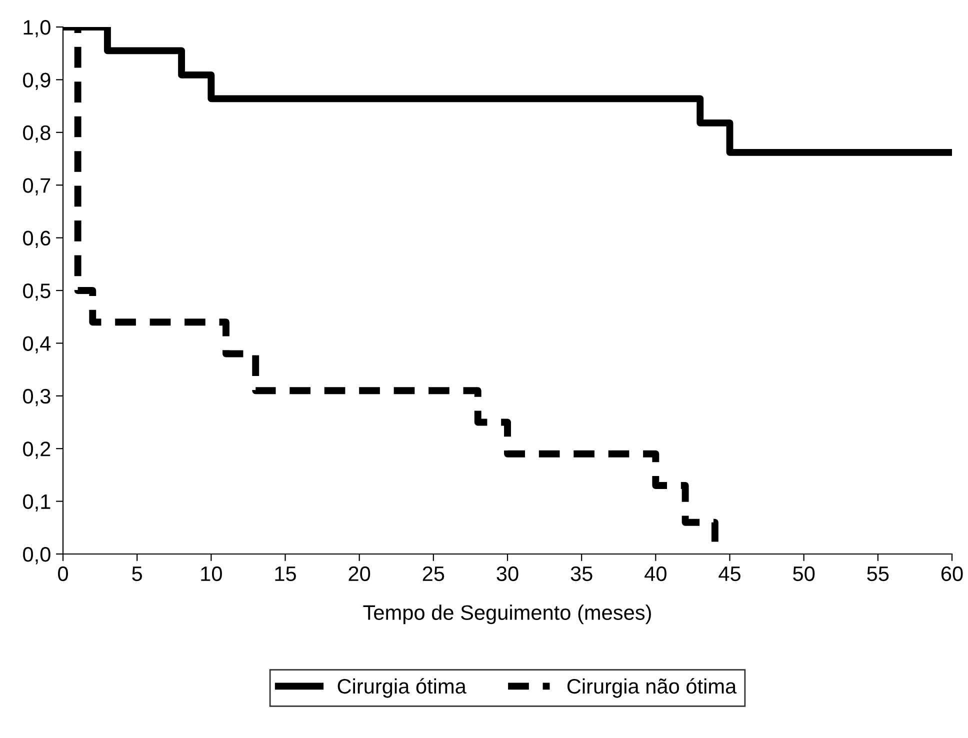 The image size is (968, 738). Describe the element at coordinates (37, 29) in the screenshot. I see `y-tick-label: 1,0` at that location.